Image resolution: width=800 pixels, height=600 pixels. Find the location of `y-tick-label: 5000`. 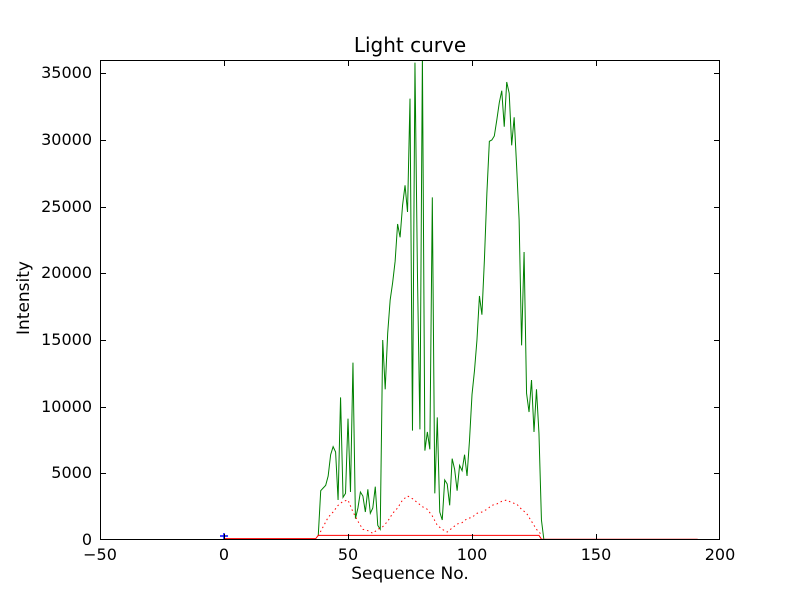

y-tick-label: 5000 is located at coordinates (71, 473).